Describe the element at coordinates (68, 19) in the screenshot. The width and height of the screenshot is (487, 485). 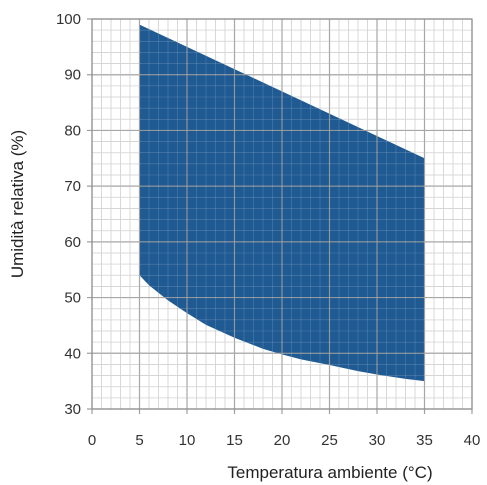
I see `y-tick-label: 100` at that location.